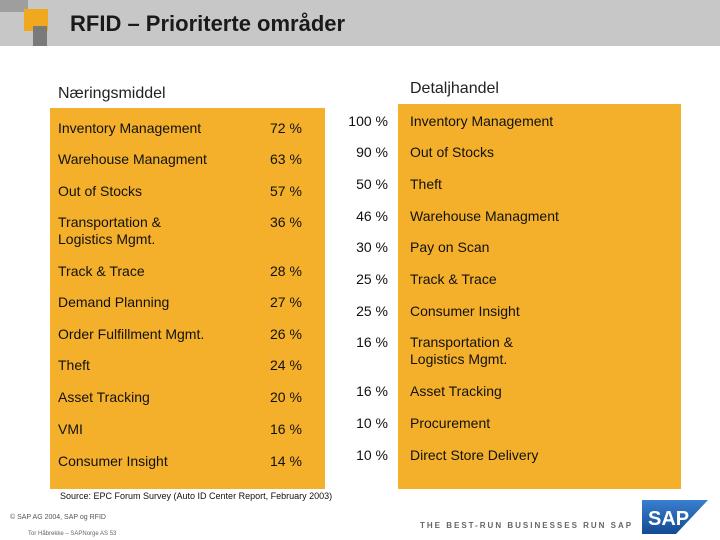  What do you see at coordinates (36, 20) in the screenshot?
I see `decor-square-orange` at bounding box center [36, 20].